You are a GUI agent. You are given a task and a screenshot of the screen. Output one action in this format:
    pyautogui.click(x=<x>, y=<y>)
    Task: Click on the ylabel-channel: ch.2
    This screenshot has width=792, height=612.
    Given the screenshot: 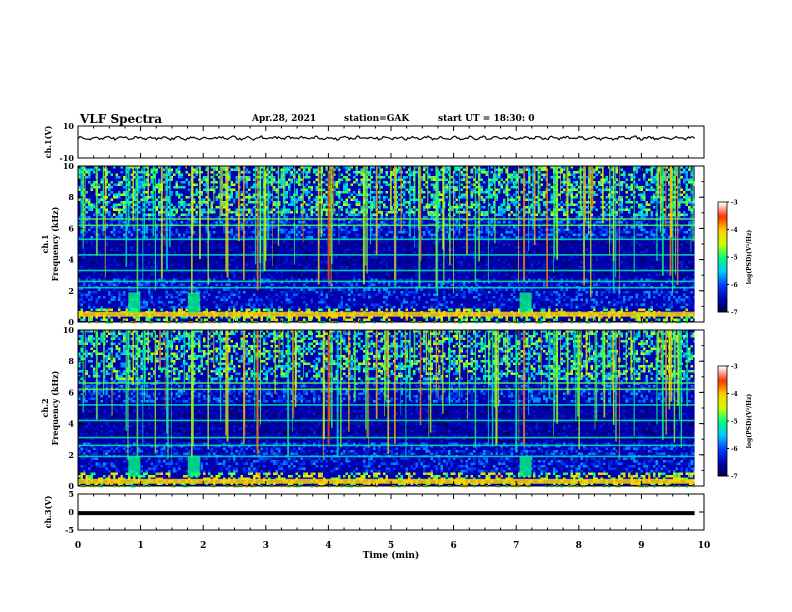 What is the action you would take?
    pyautogui.click(x=45, y=407)
    